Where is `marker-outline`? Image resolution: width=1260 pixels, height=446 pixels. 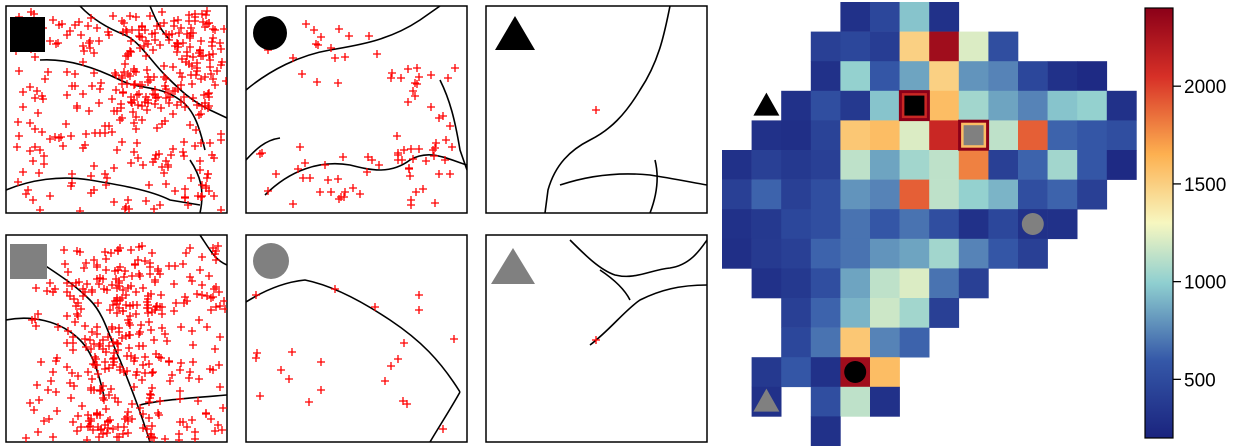 marker-outline is located at coordinates (974, 135).